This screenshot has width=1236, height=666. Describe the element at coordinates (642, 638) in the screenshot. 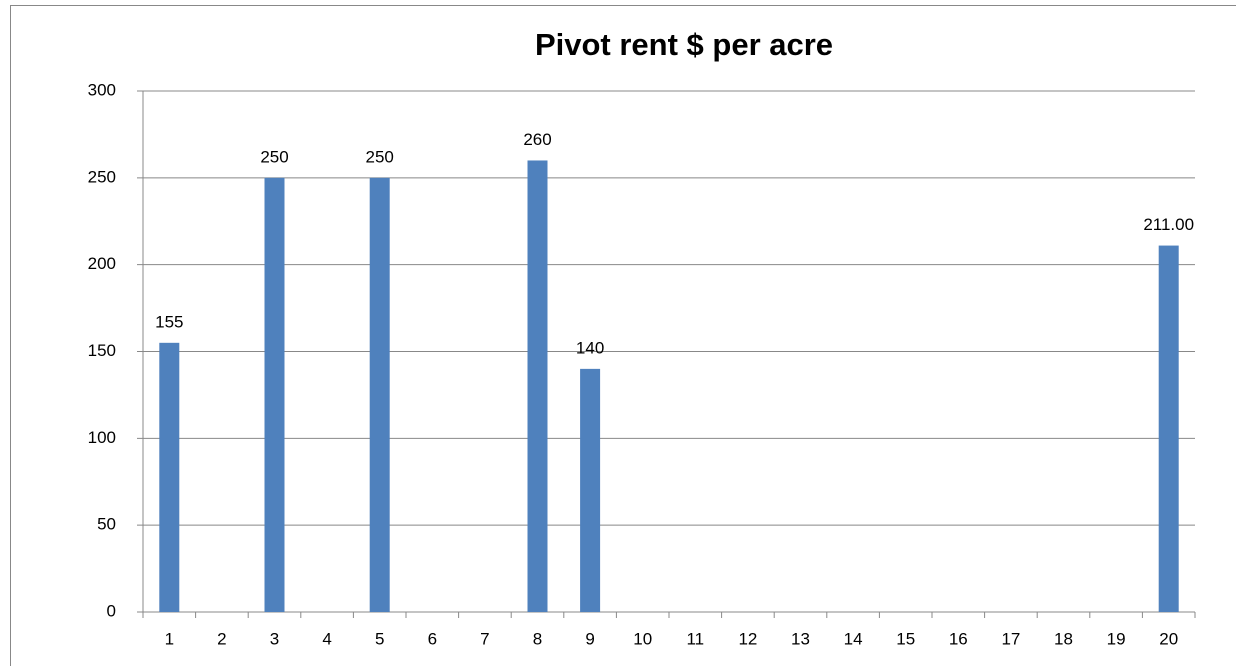

I see `x-tick-label: 10` at that location.